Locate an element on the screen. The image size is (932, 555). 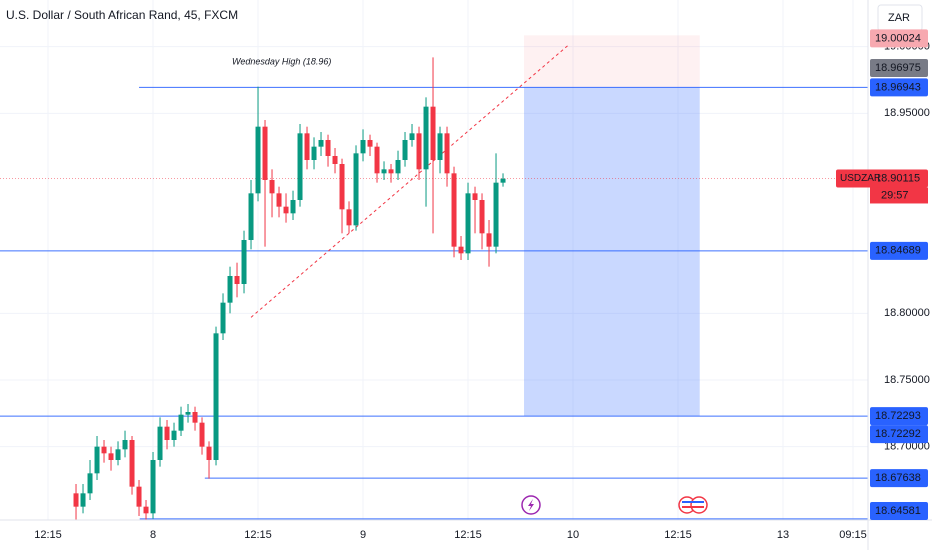
price-label: 18.67638 is located at coordinates (898, 478).